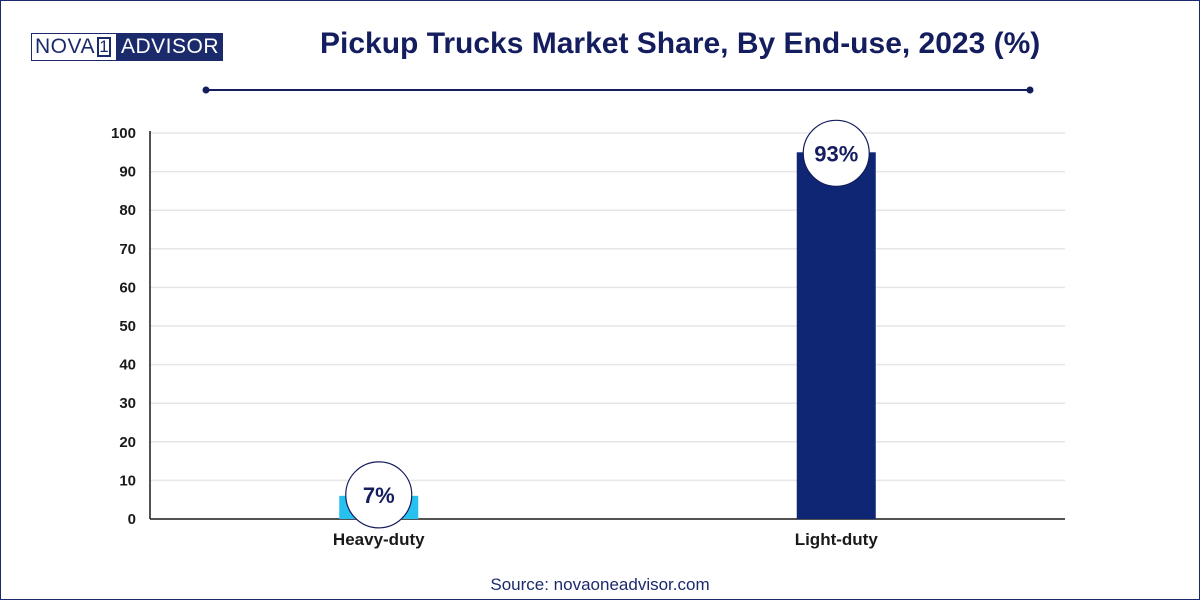 Image resolution: width=1200 pixels, height=600 pixels. What do you see at coordinates (1030, 90) in the screenshot?
I see `title-divider-dot-right` at bounding box center [1030, 90].